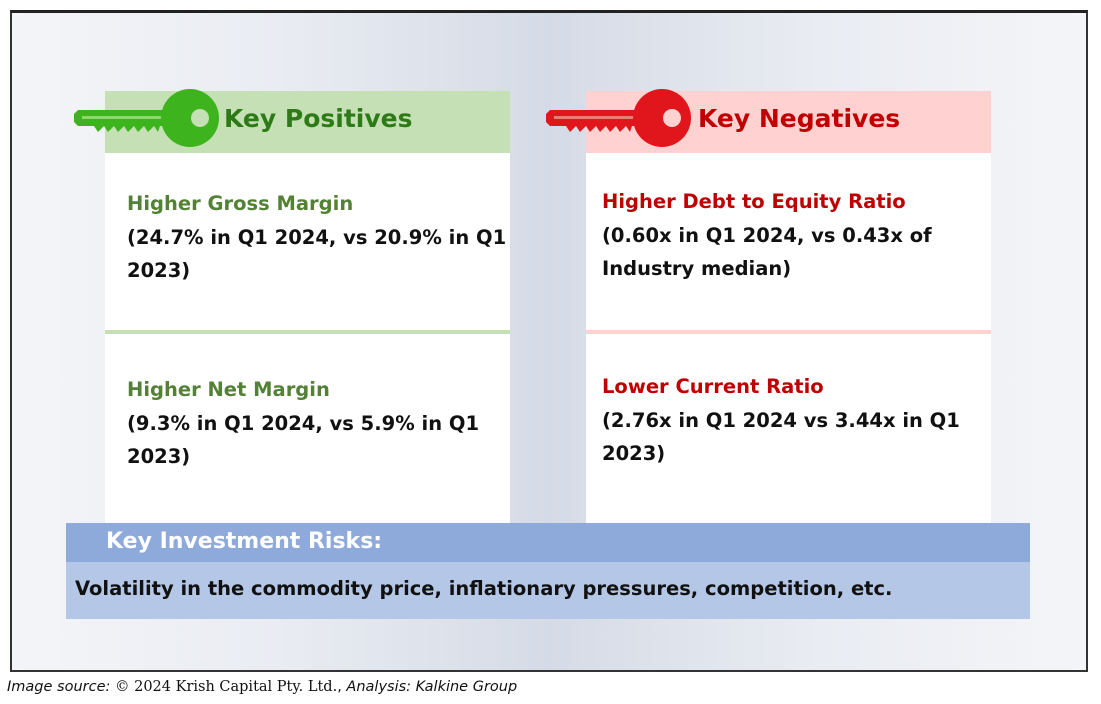  I want to click on negatives-divider, so click(788, 332).